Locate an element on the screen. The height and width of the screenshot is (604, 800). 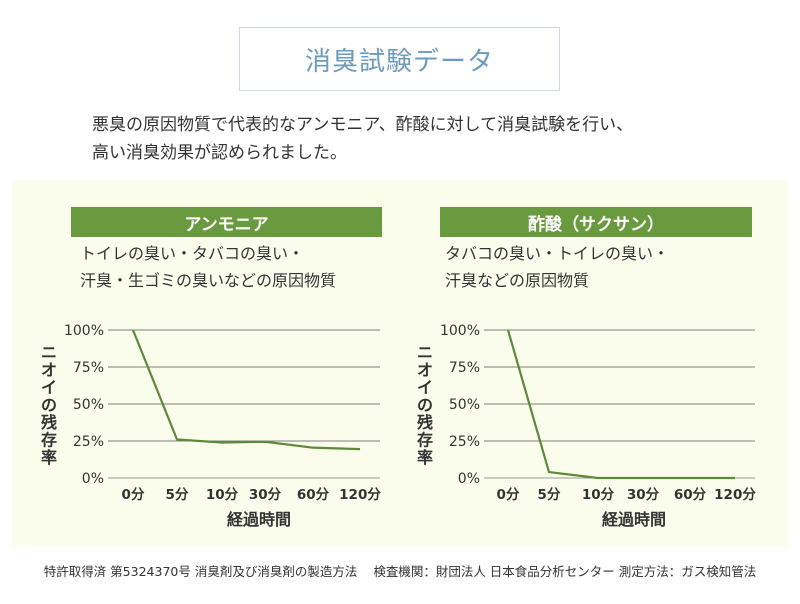
chart-1-y-tick-label: 100% is located at coordinates (84, 331).